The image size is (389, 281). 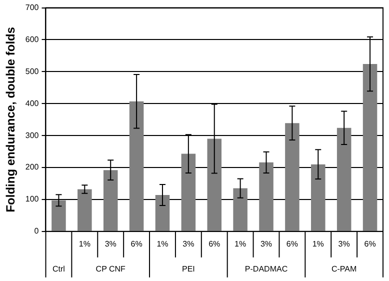 What do you see at coordinates (111, 269) in the screenshot?
I see `text: CP CNF` at bounding box center [111, 269].